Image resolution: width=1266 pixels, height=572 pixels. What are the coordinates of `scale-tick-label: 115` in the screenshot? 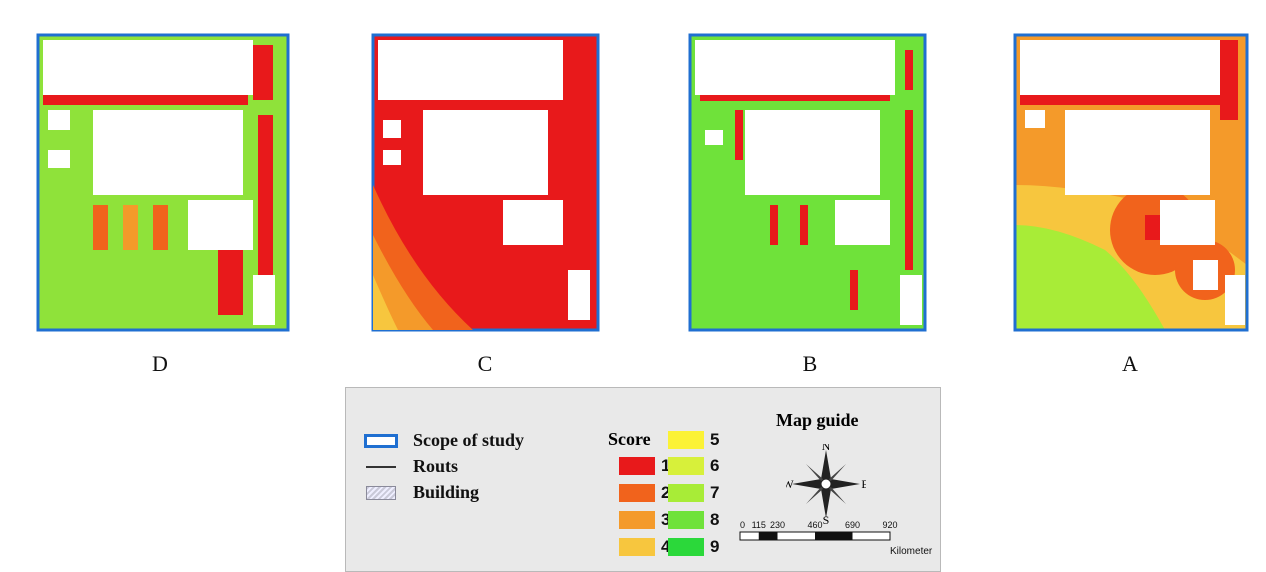 It's located at (759, 525).